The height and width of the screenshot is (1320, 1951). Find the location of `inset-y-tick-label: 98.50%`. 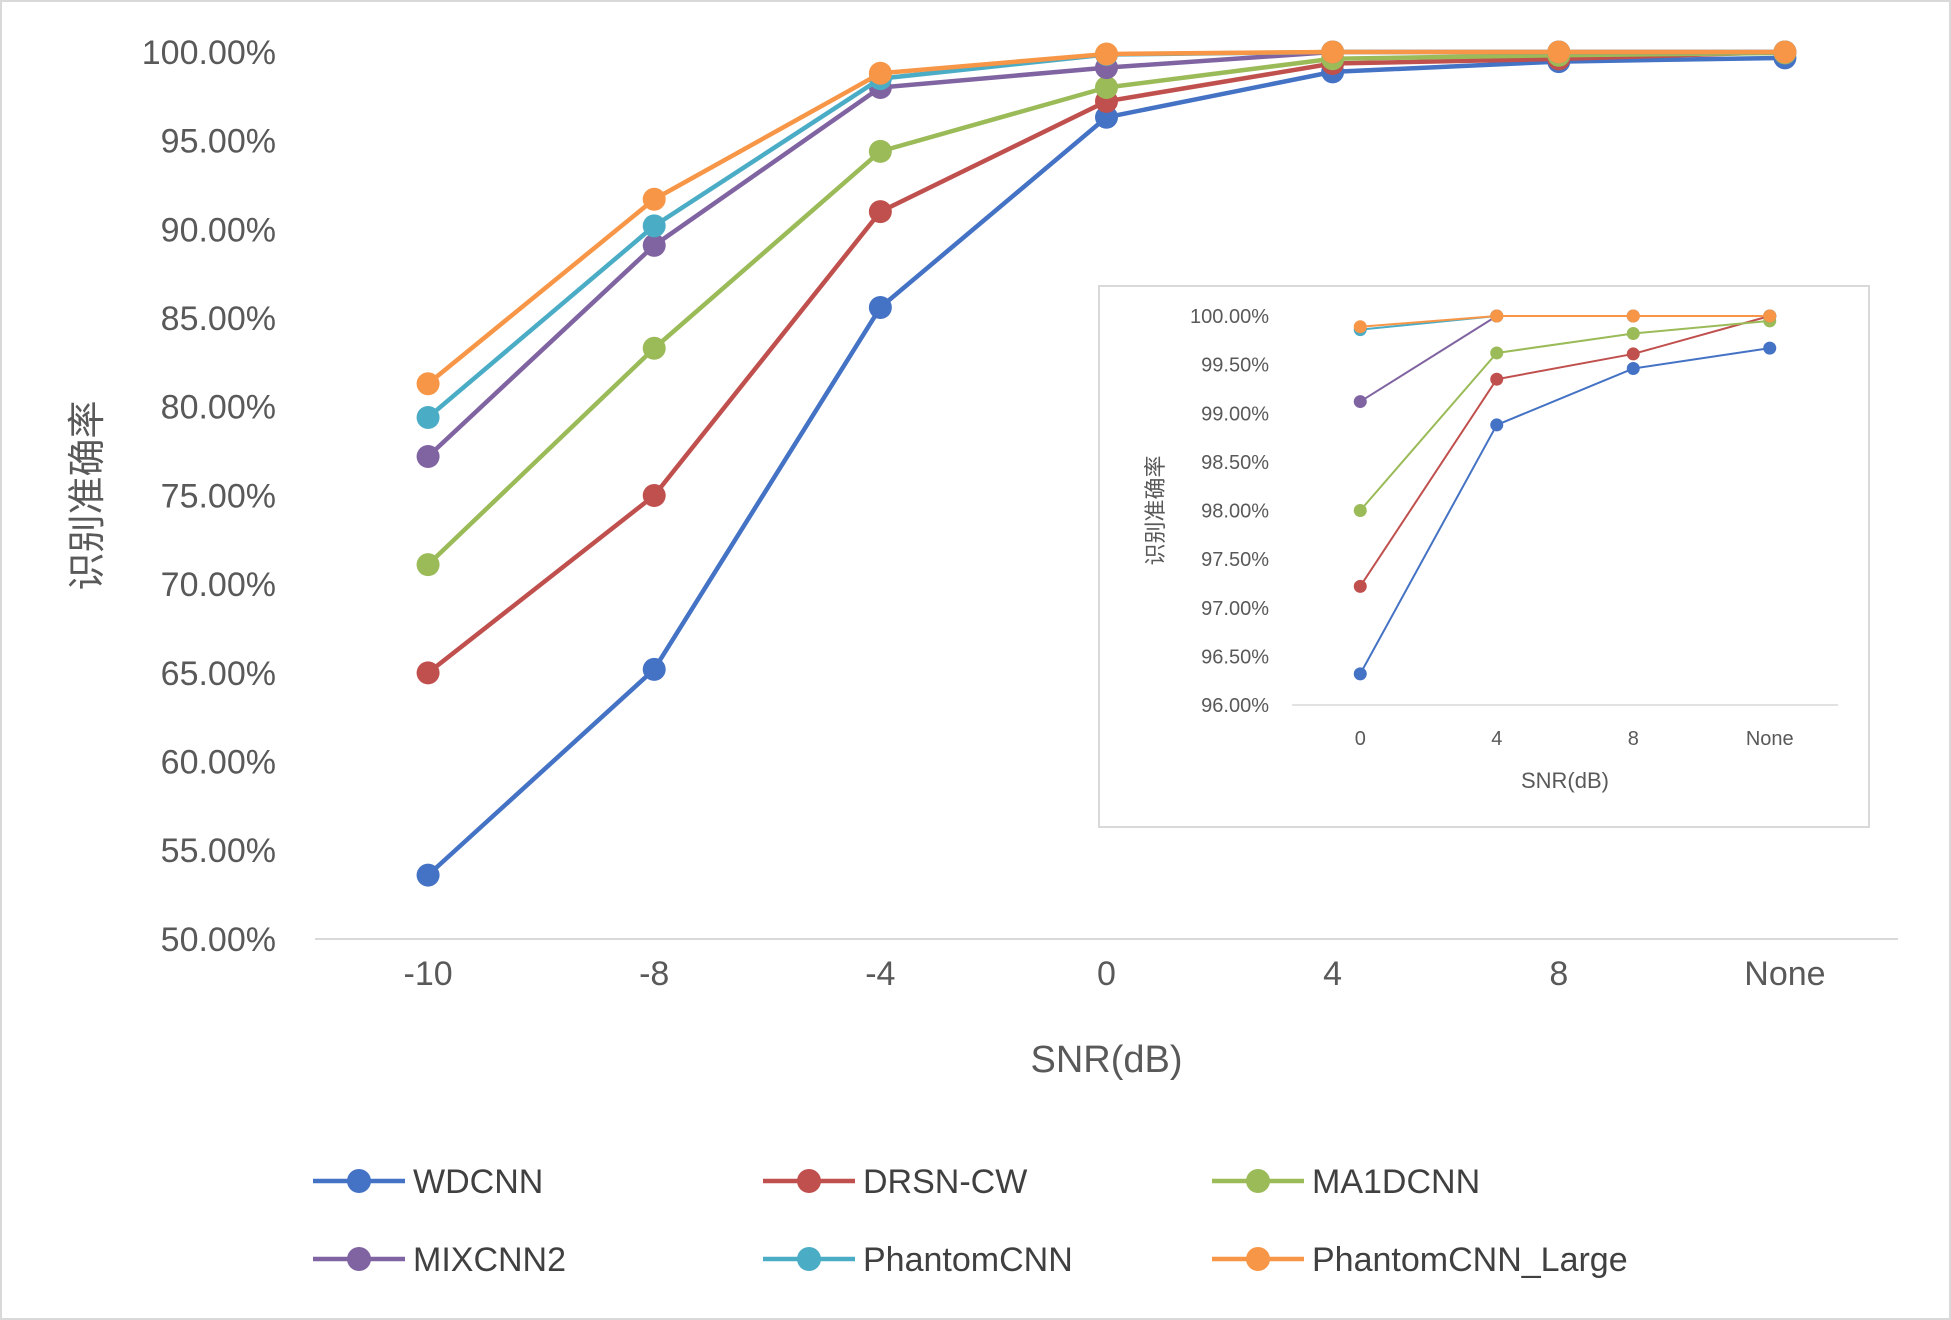

inset-y-tick-label: 98.50% is located at coordinates (1235, 463).